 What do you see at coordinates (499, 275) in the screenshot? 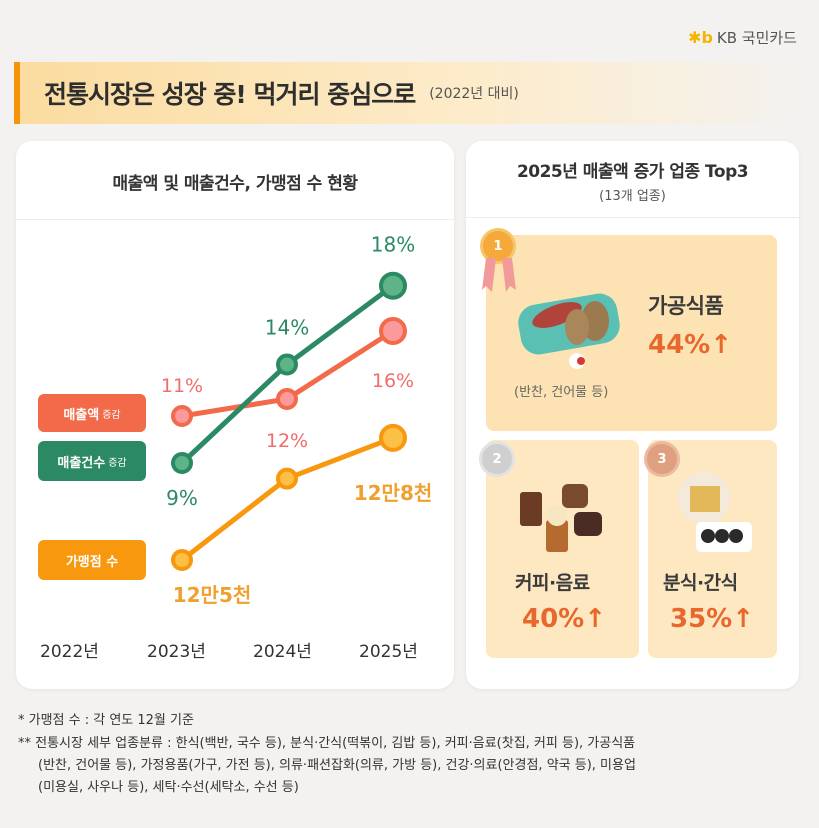
I see `medal-ribbon-icon` at bounding box center [499, 275].